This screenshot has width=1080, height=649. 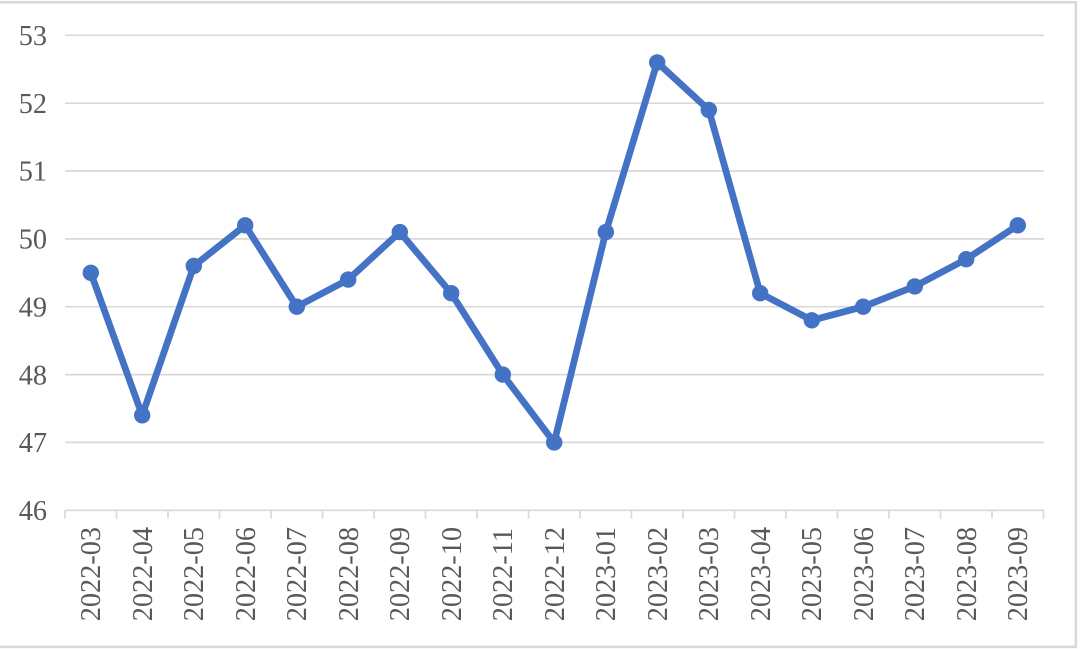 I want to click on svg-text: 49, so click(x=33, y=307).